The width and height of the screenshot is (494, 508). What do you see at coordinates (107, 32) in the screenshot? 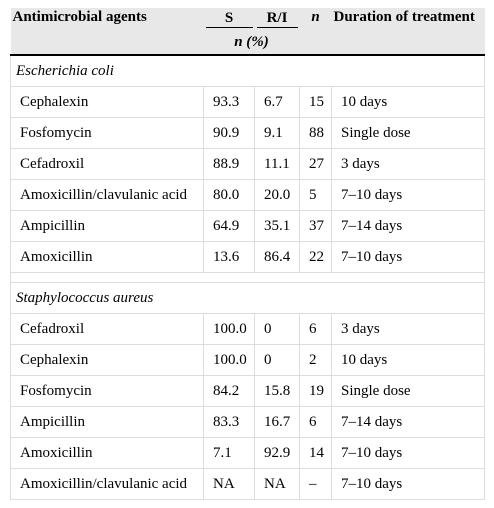
I see `header-agents: Antimicrobial agents` at bounding box center [107, 32].